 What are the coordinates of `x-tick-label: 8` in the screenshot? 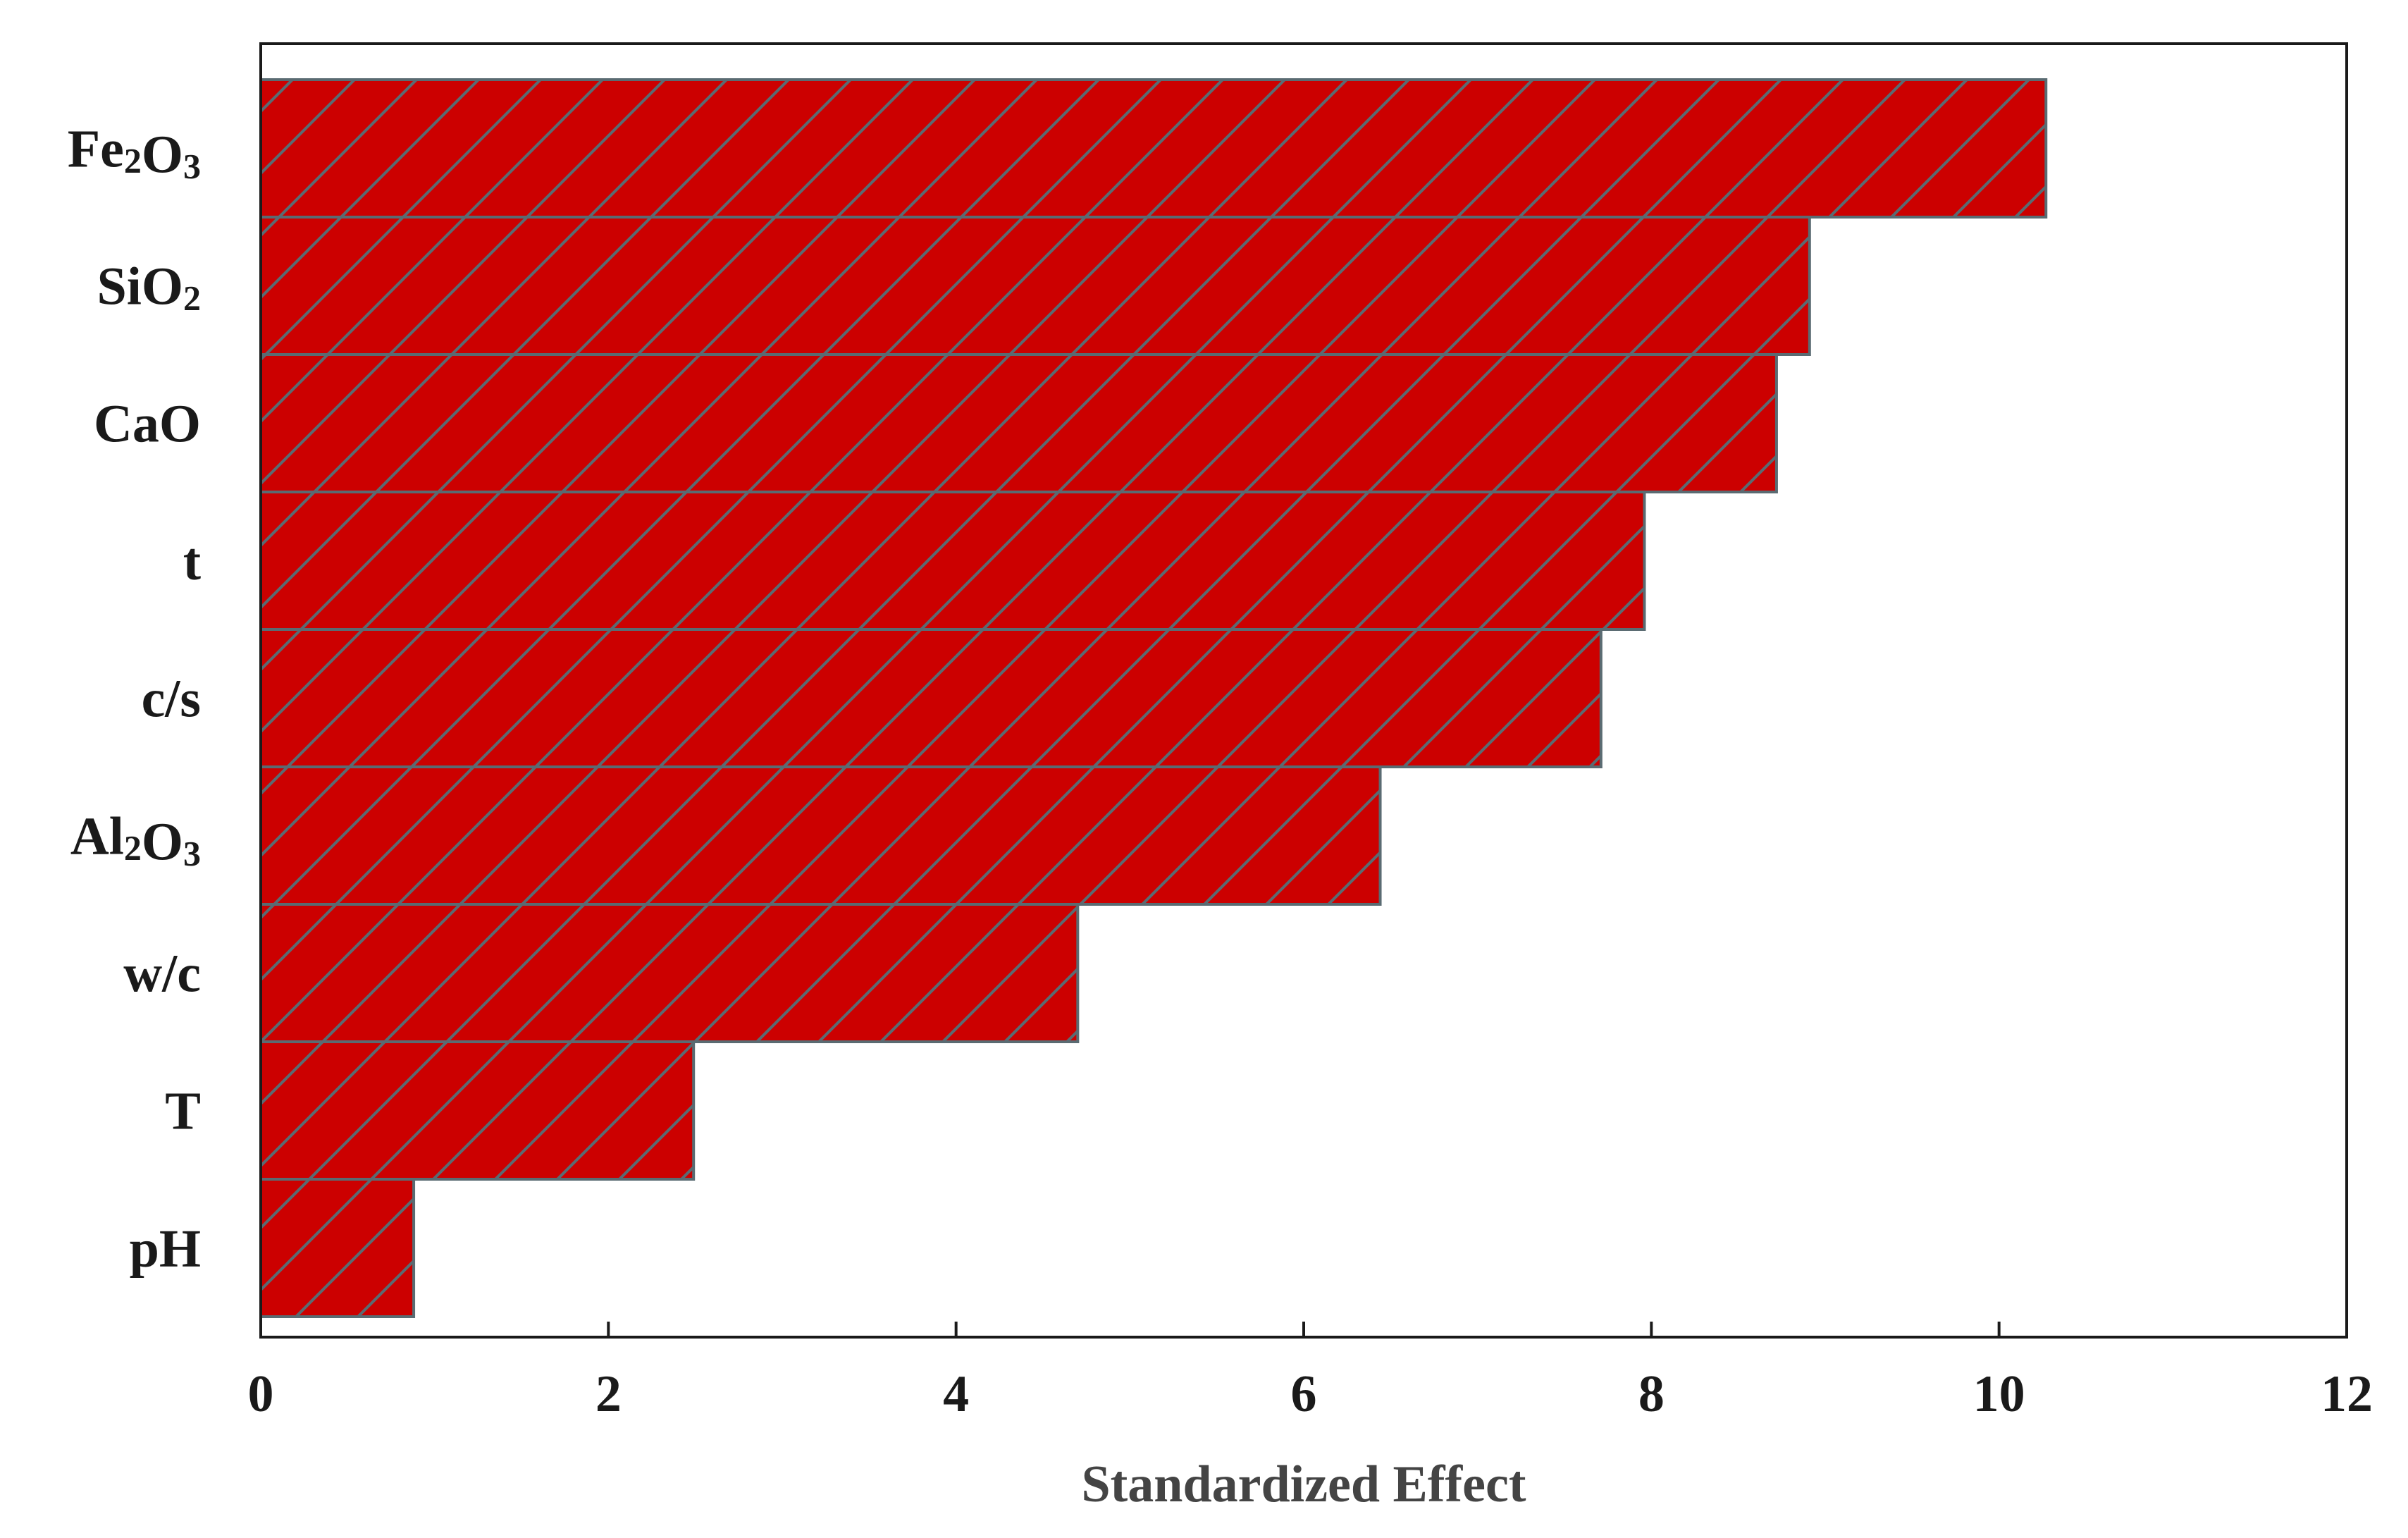 It's located at (1651, 1394).